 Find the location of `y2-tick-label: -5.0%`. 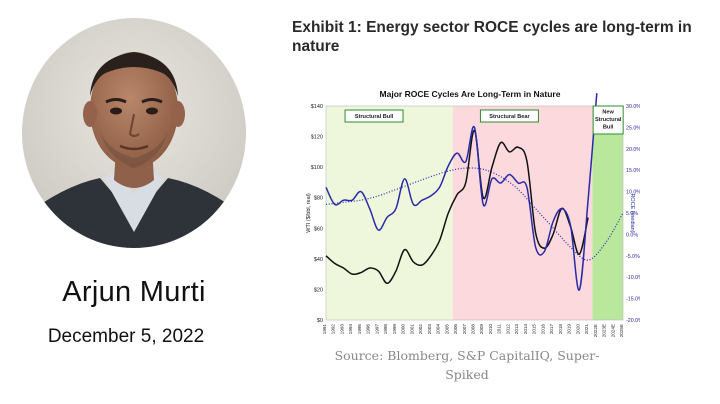

y2-tick-label: -5.0% is located at coordinates (633, 257).